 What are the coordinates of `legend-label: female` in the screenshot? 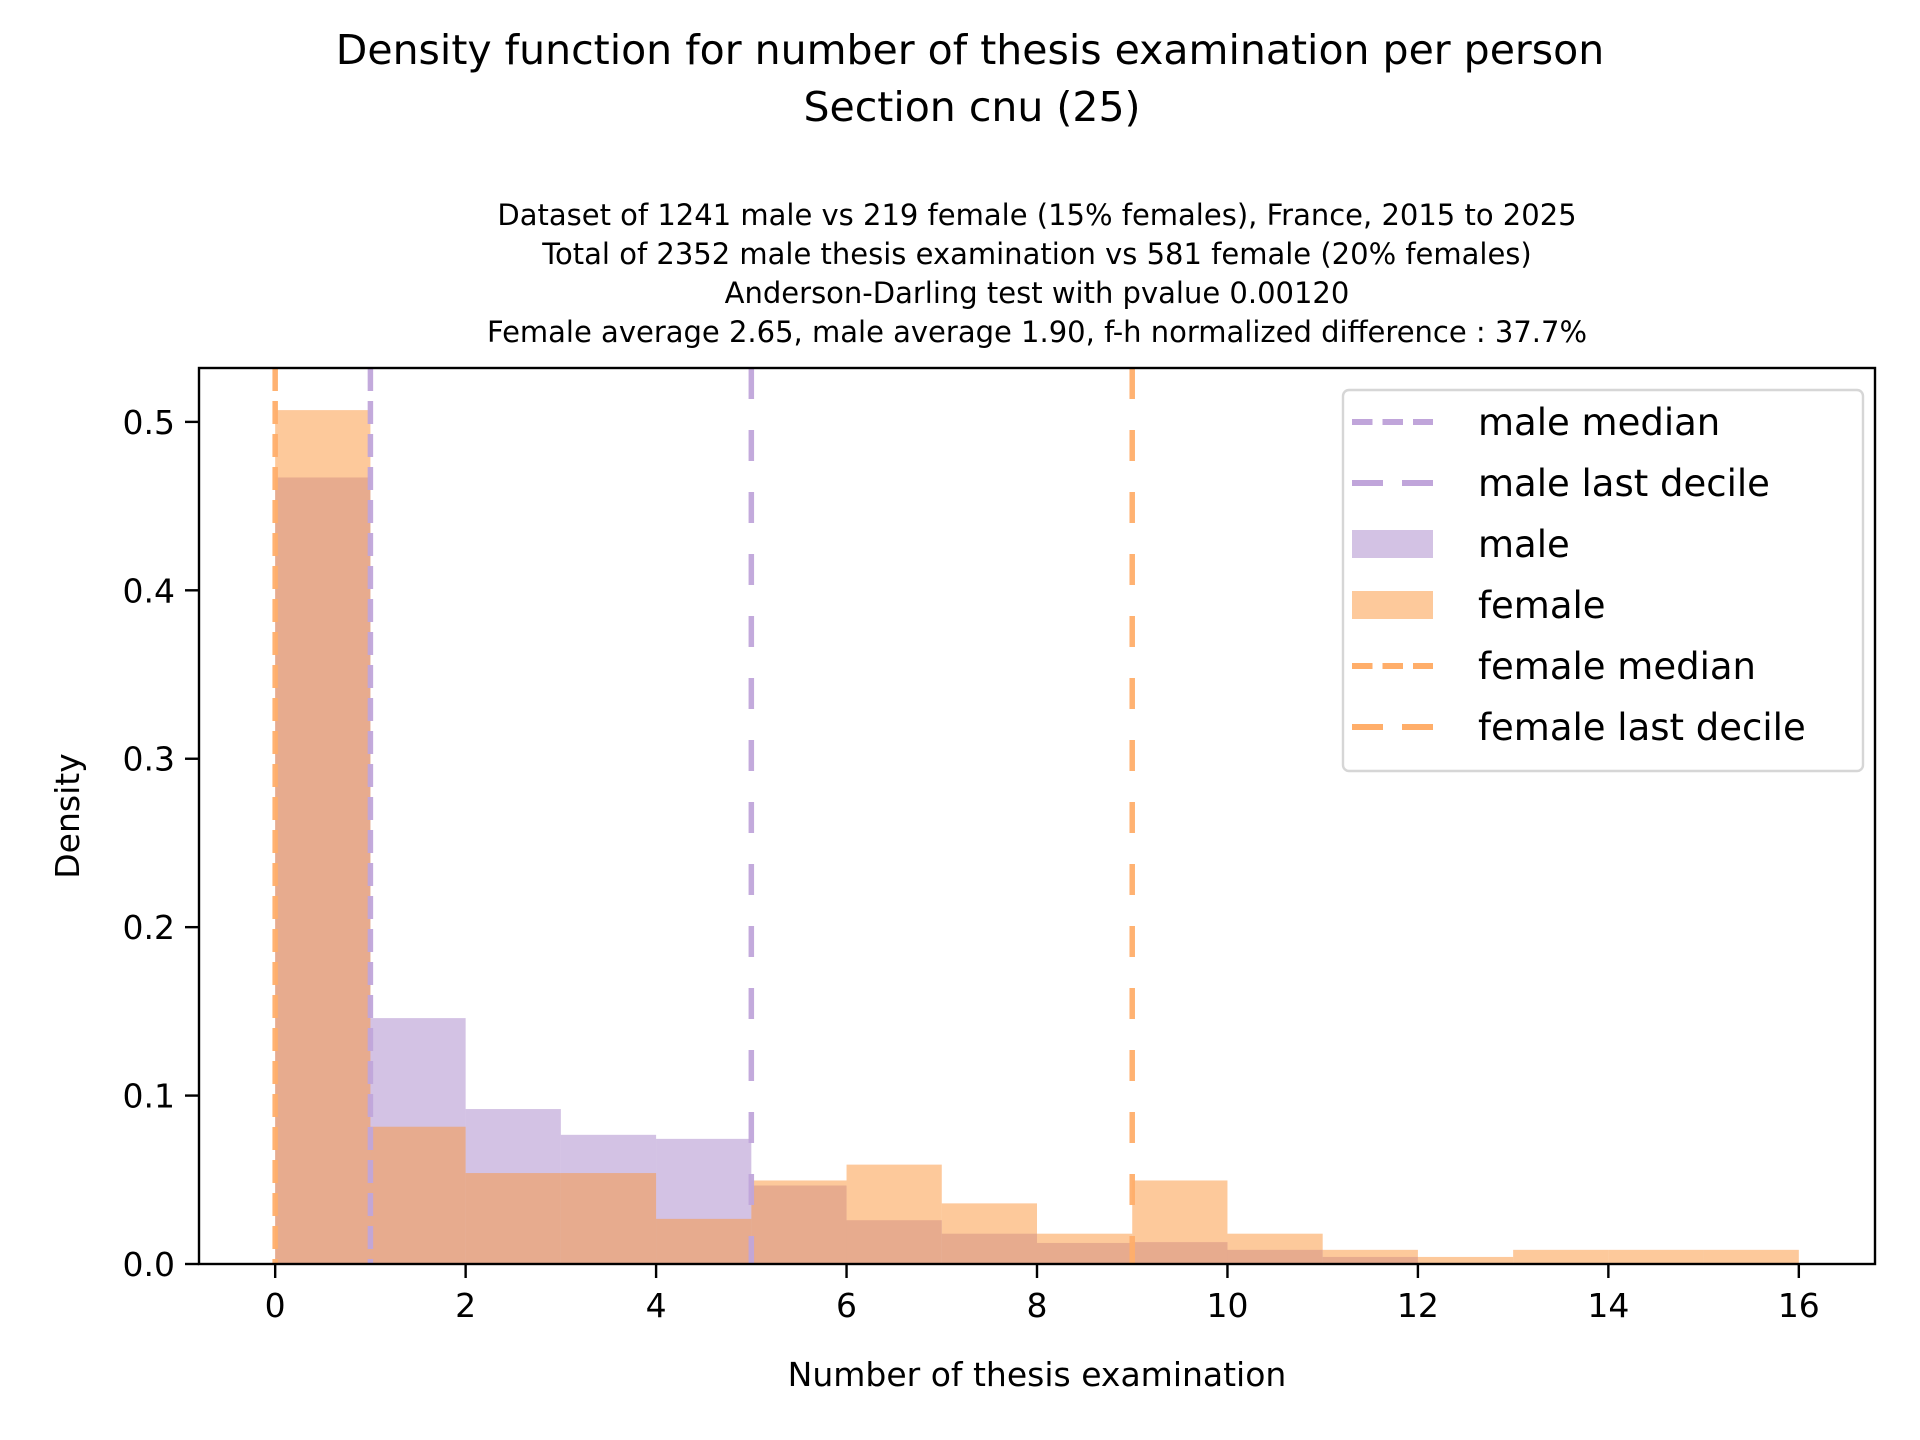 It's located at (1542, 605).